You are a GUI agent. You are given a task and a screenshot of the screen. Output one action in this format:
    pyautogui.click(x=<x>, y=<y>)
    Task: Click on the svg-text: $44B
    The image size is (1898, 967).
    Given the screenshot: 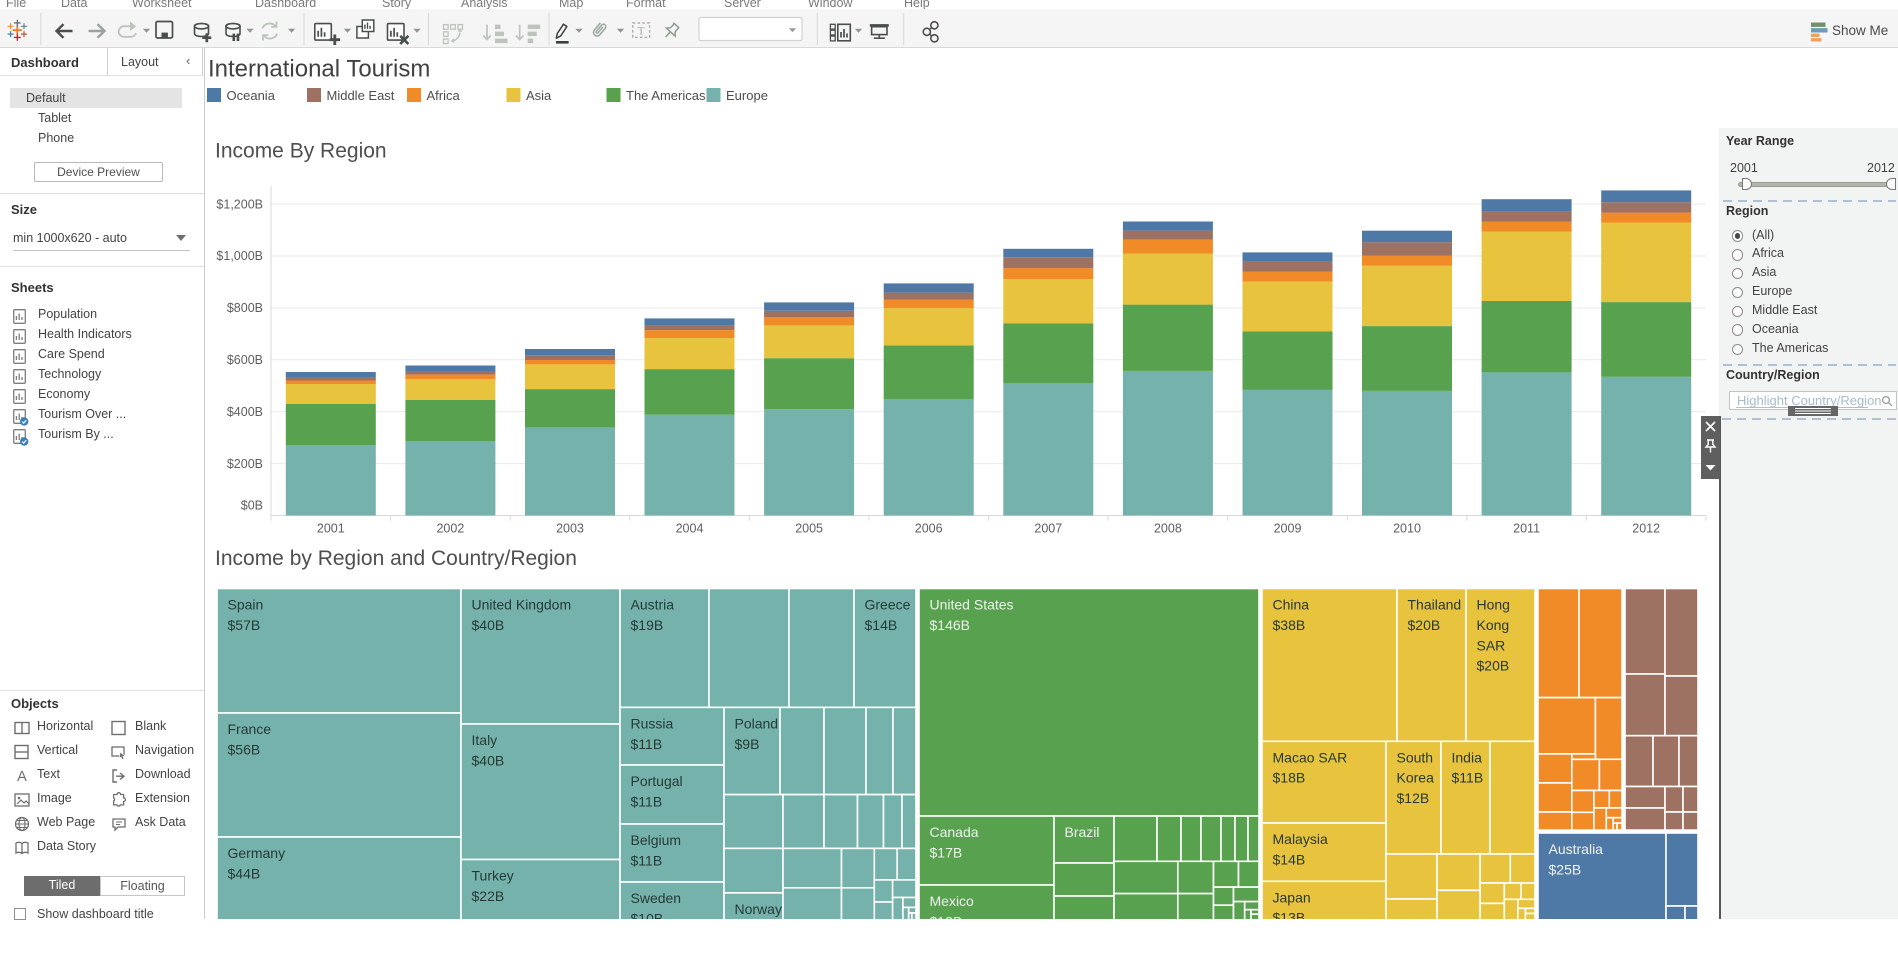 What is the action you would take?
    pyautogui.click(x=244, y=873)
    